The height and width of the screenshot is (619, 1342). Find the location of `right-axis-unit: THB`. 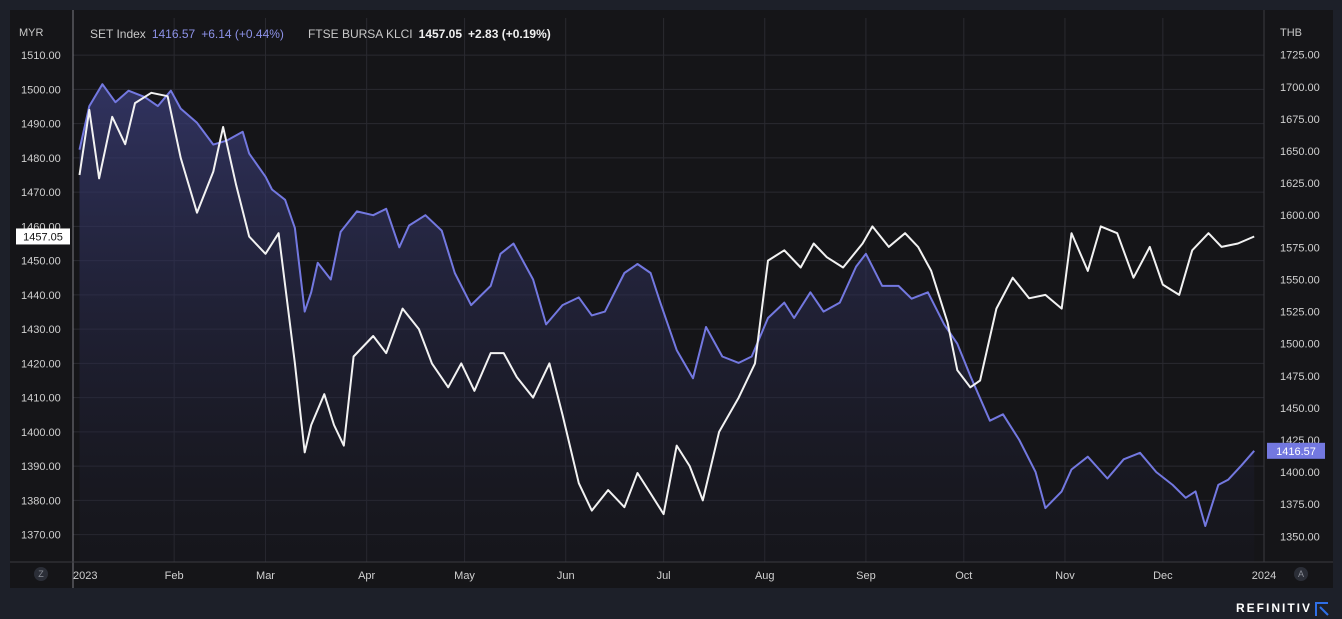

right-axis-unit: THB is located at coordinates (1291, 33).